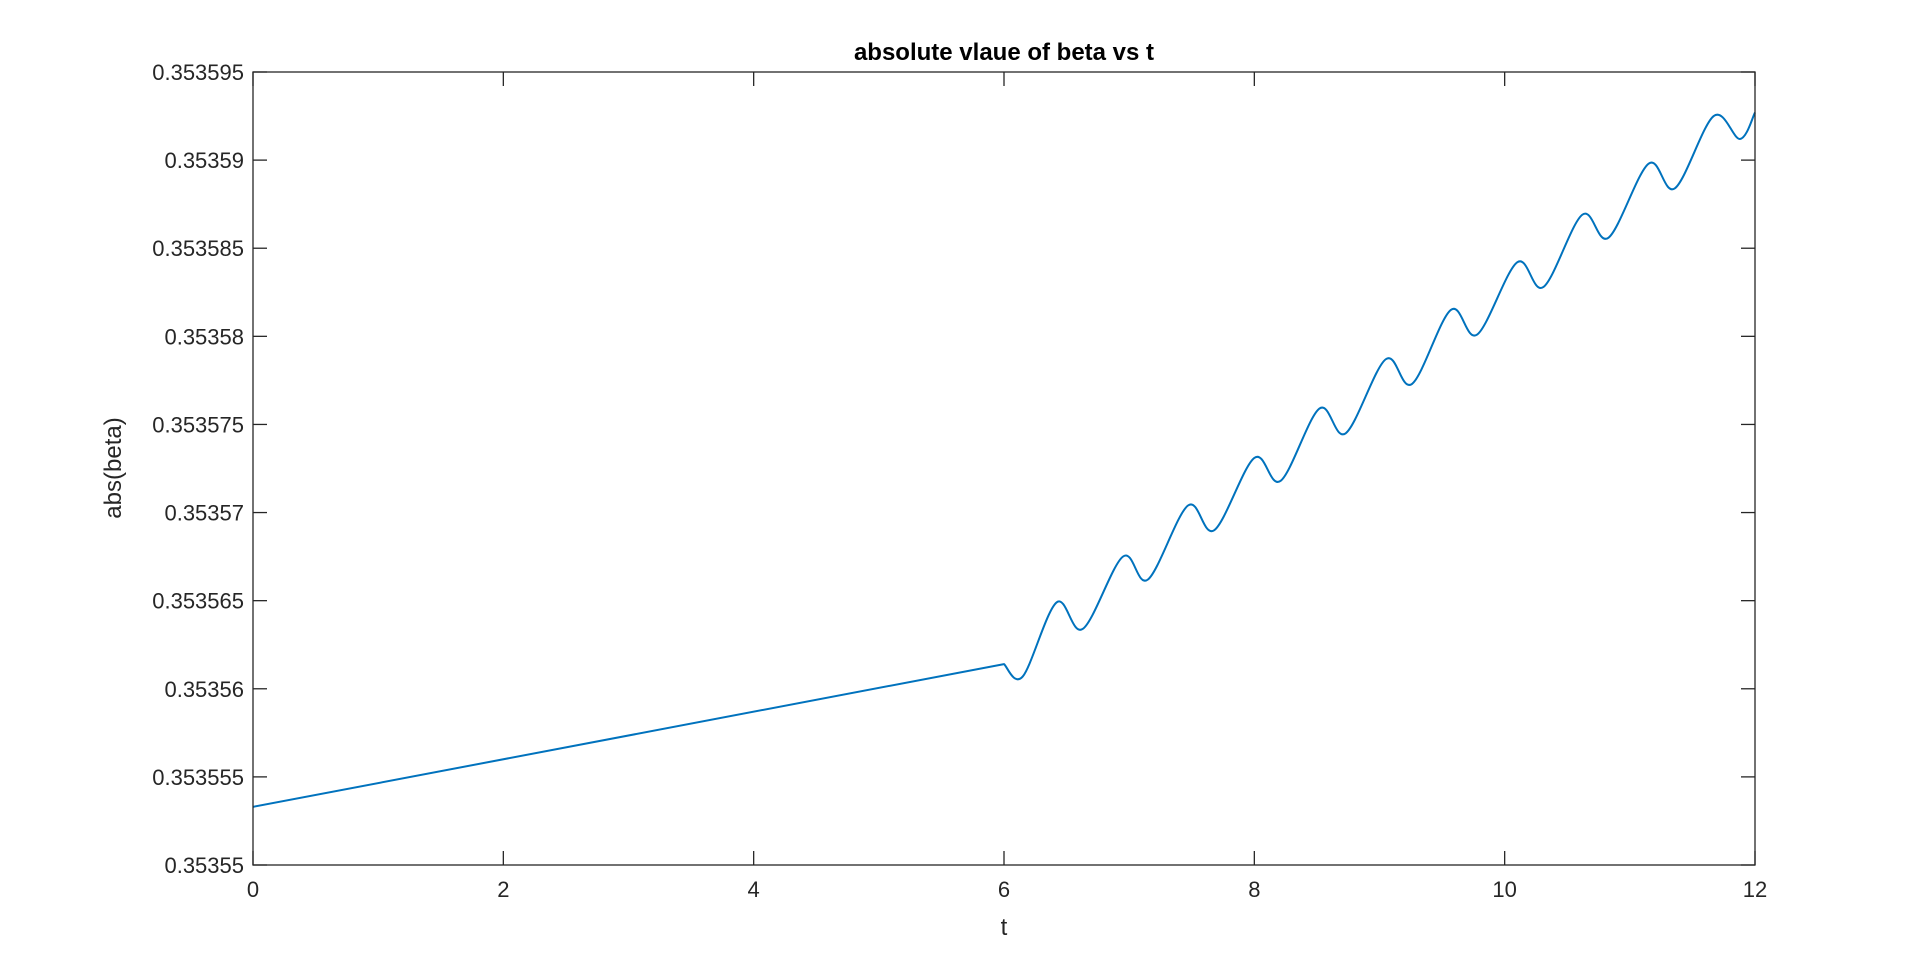  What do you see at coordinates (198, 424) in the screenshot?
I see `y-tick-label: 0.353575` at bounding box center [198, 424].